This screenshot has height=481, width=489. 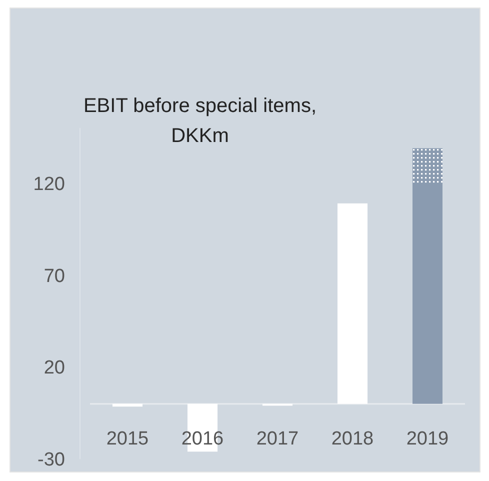 I want to click on y-tick-label: 20, so click(x=54, y=368).